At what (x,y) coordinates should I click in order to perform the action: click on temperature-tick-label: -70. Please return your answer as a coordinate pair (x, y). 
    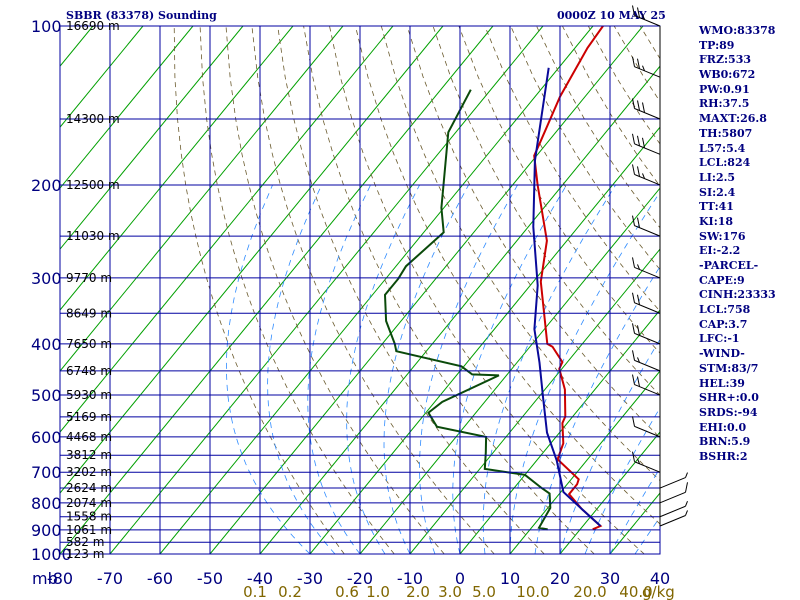
    Looking at the image, I should click on (110, 578).